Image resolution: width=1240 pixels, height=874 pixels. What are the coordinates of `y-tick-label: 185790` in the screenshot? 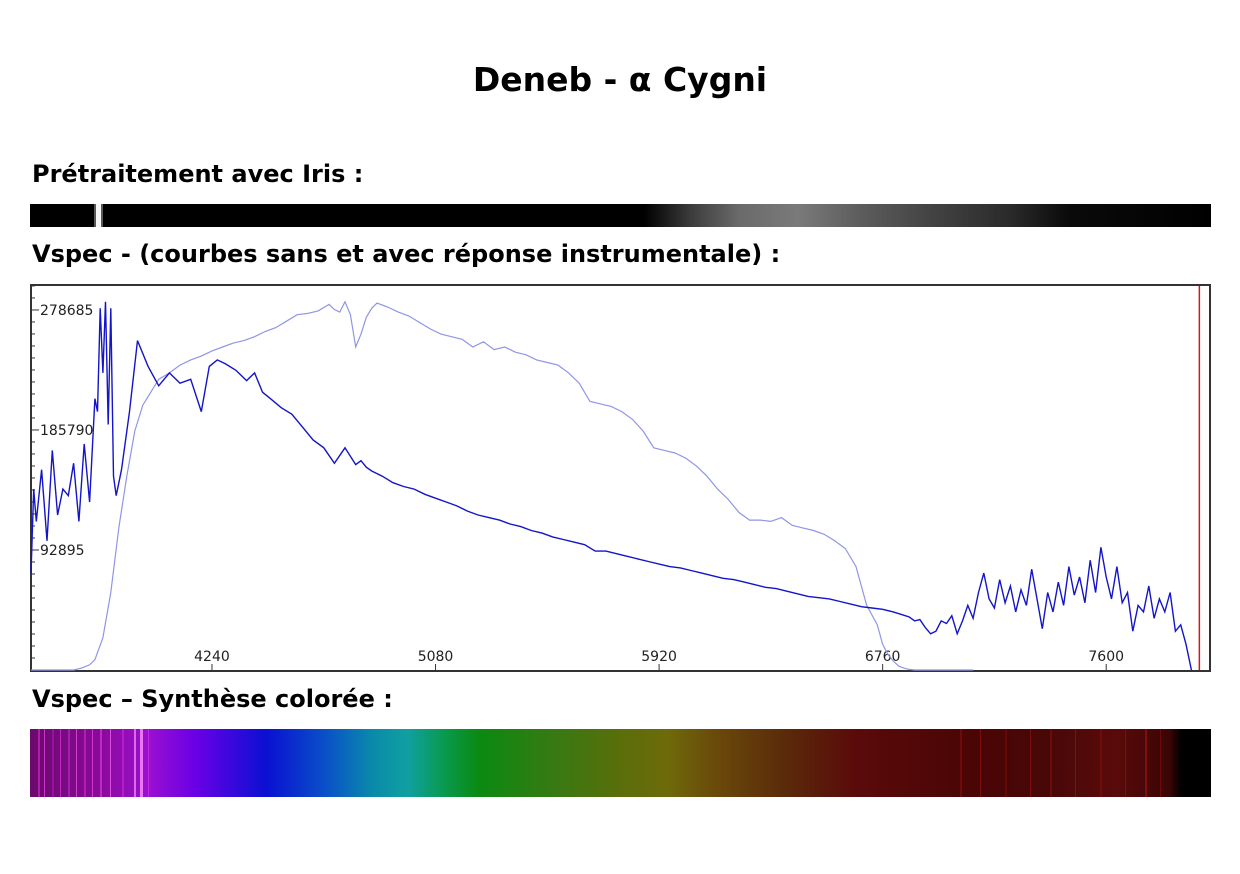 It's located at (66, 431).